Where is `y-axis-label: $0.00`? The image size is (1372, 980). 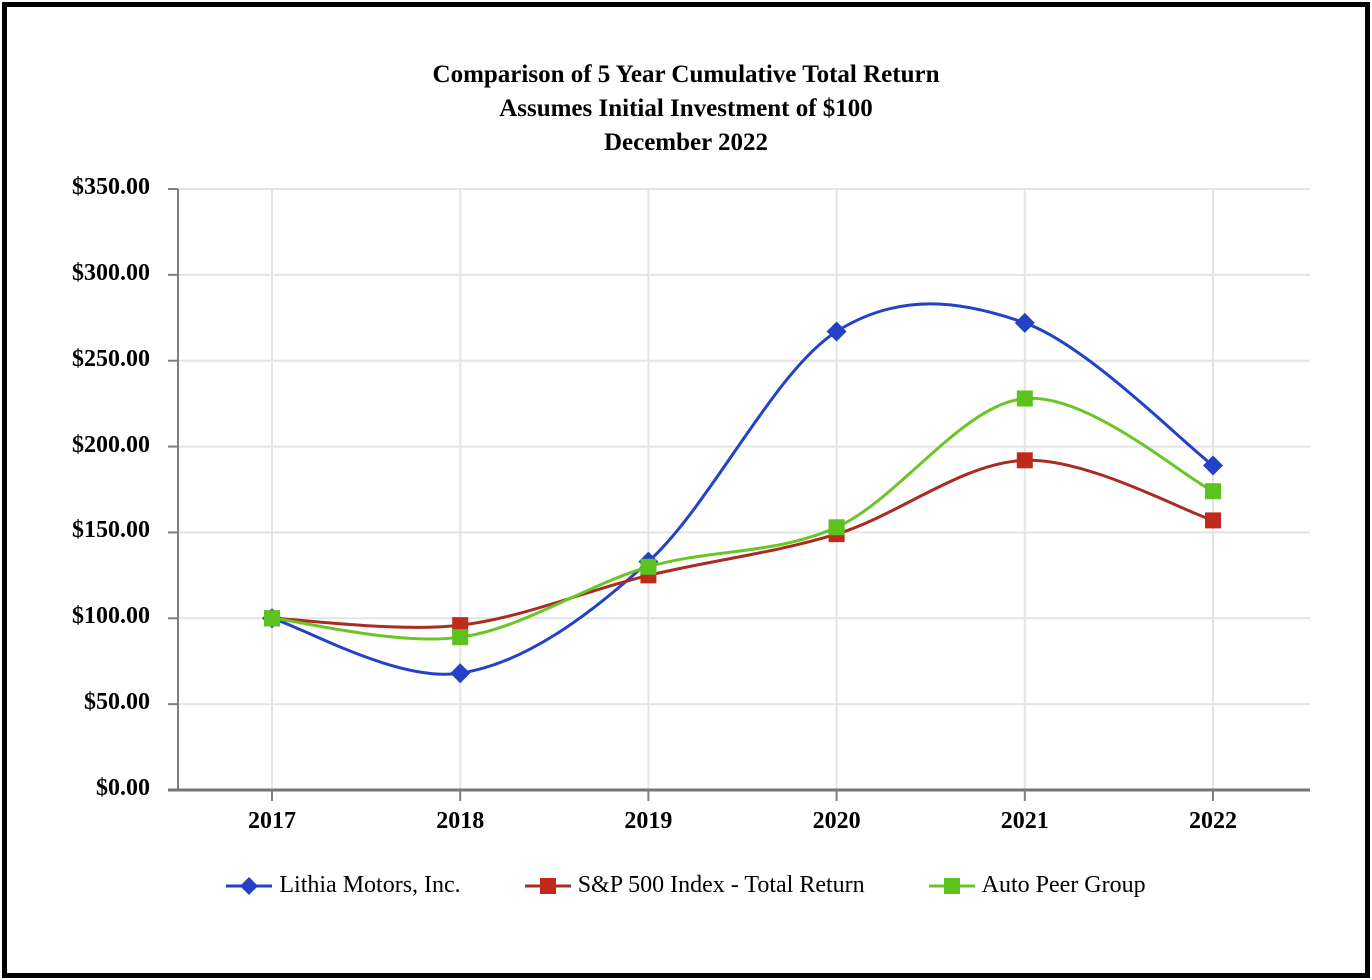
y-axis-label: $0.00 is located at coordinates (123, 788).